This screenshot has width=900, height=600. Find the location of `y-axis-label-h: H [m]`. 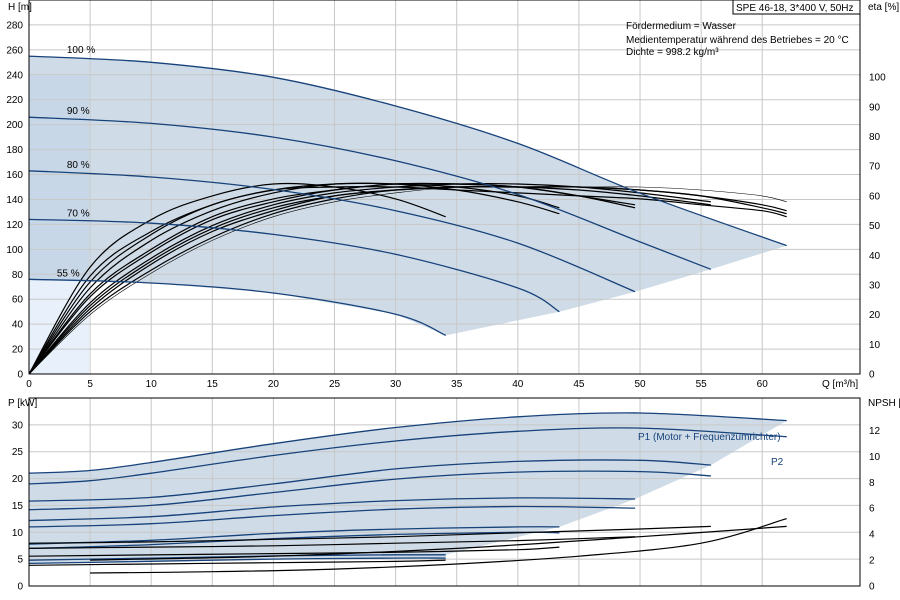

y-axis-label-h: H [m] is located at coordinates (20, 7).